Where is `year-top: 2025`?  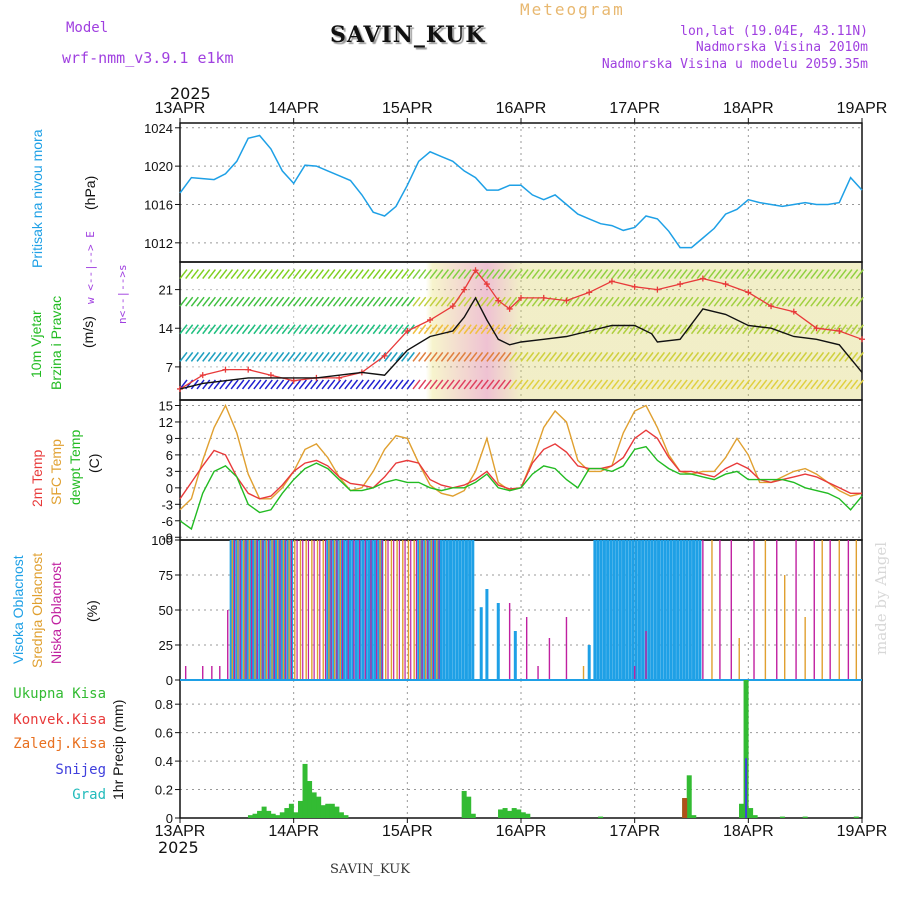 year-top: 2025 is located at coordinates (190, 93).